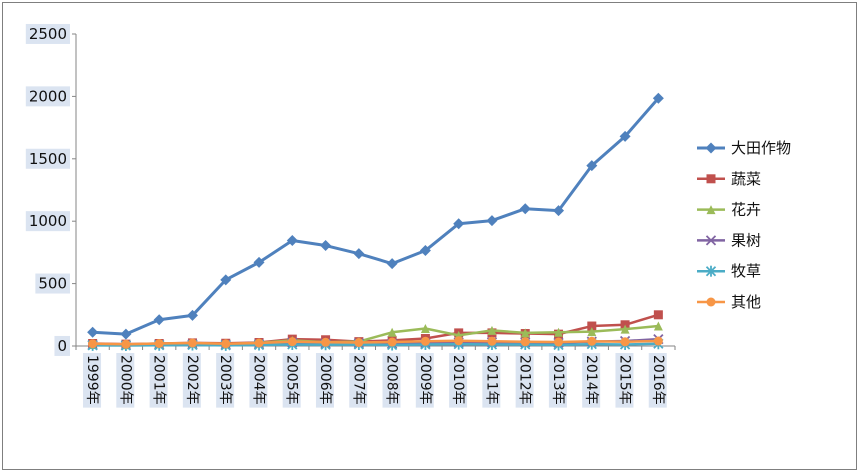 The width and height of the screenshot is (859, 472). I want to click on x-axis-label: 2000年, so click(125, 380).